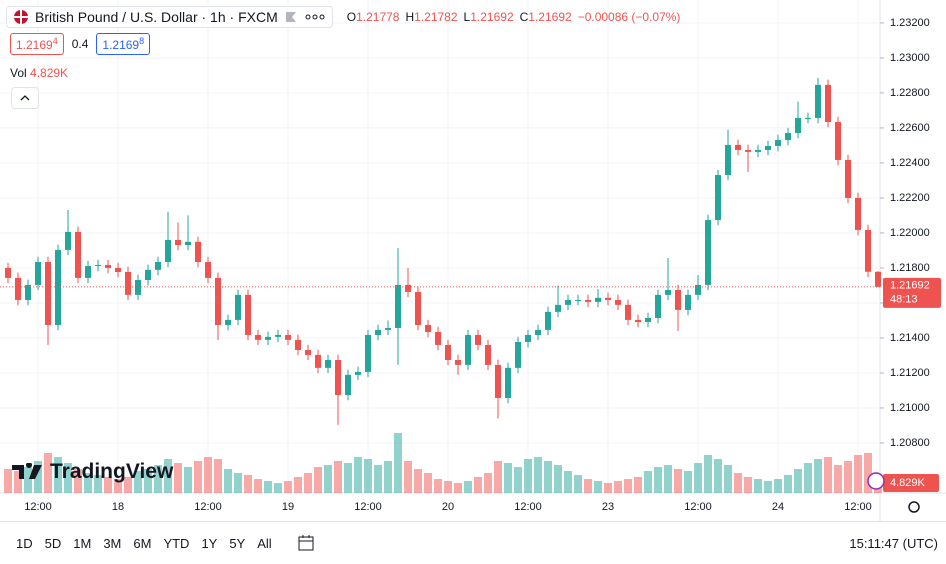 This screenshot has height=564, width=946. Describe the element at coordinates (910, 128) in the screenshot. I see `y-tick-label: 1.22600` at that location.